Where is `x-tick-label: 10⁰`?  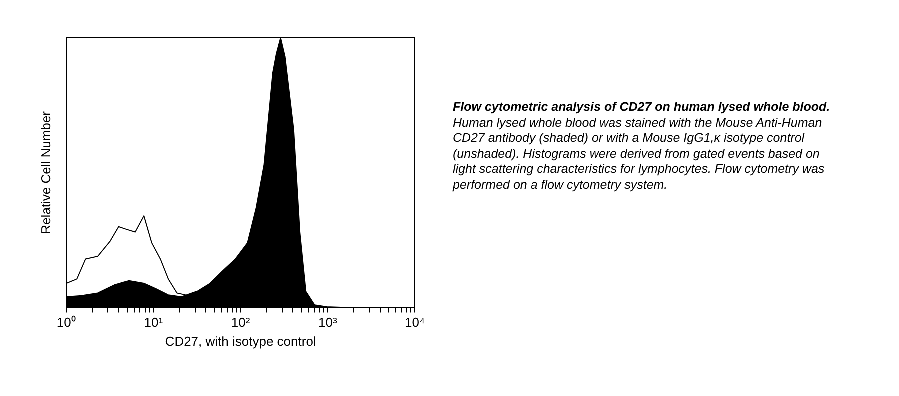 x-tick-label: 10⁰ is located at coordinates (66, 322).